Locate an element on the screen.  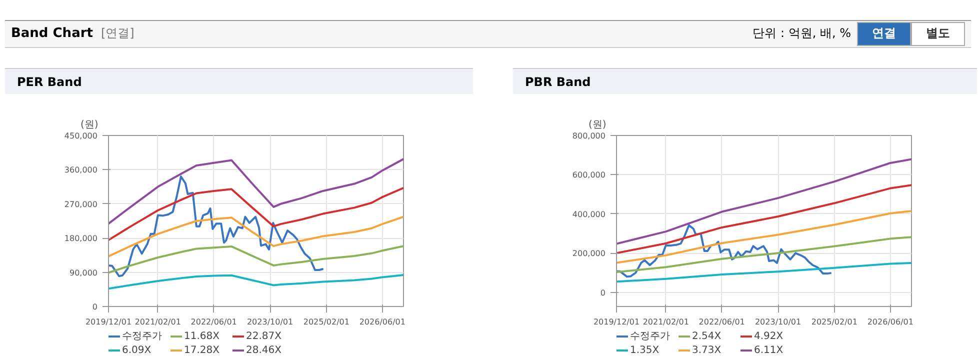
legend-label: 28.46X is located at coordinates (264, 350).